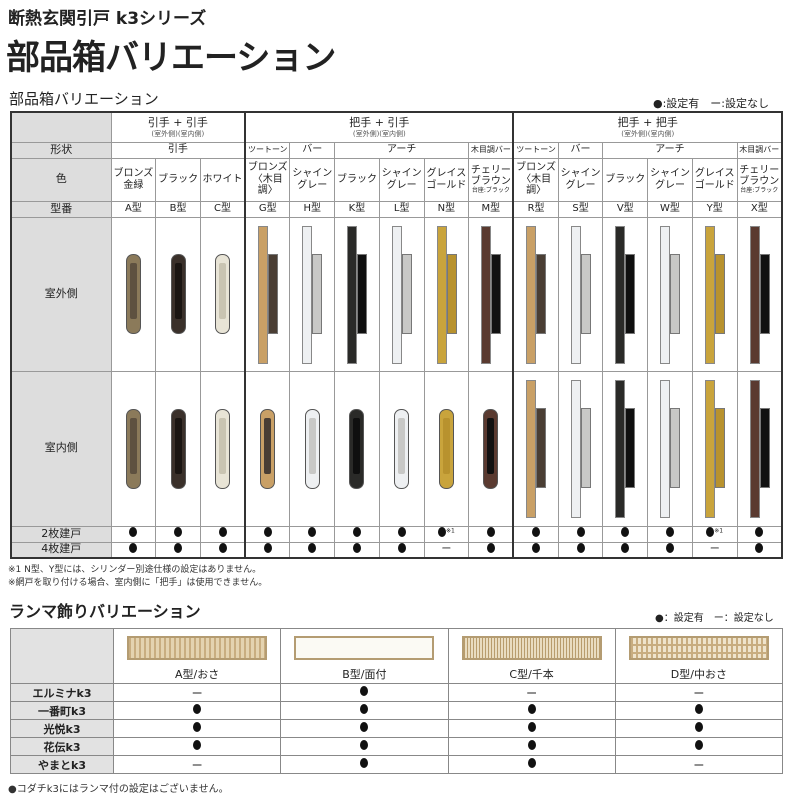  I want to click on color-note: 台座:ブラック, so click(490, 190).